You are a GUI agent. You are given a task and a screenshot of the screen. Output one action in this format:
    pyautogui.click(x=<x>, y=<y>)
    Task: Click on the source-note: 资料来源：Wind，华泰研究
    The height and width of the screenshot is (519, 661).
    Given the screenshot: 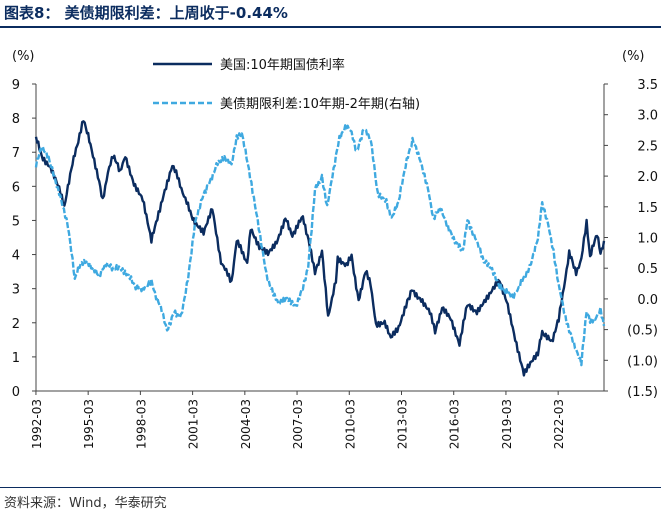 What is the action you would take?
    pyautogui.click(x=85, y=503)
    